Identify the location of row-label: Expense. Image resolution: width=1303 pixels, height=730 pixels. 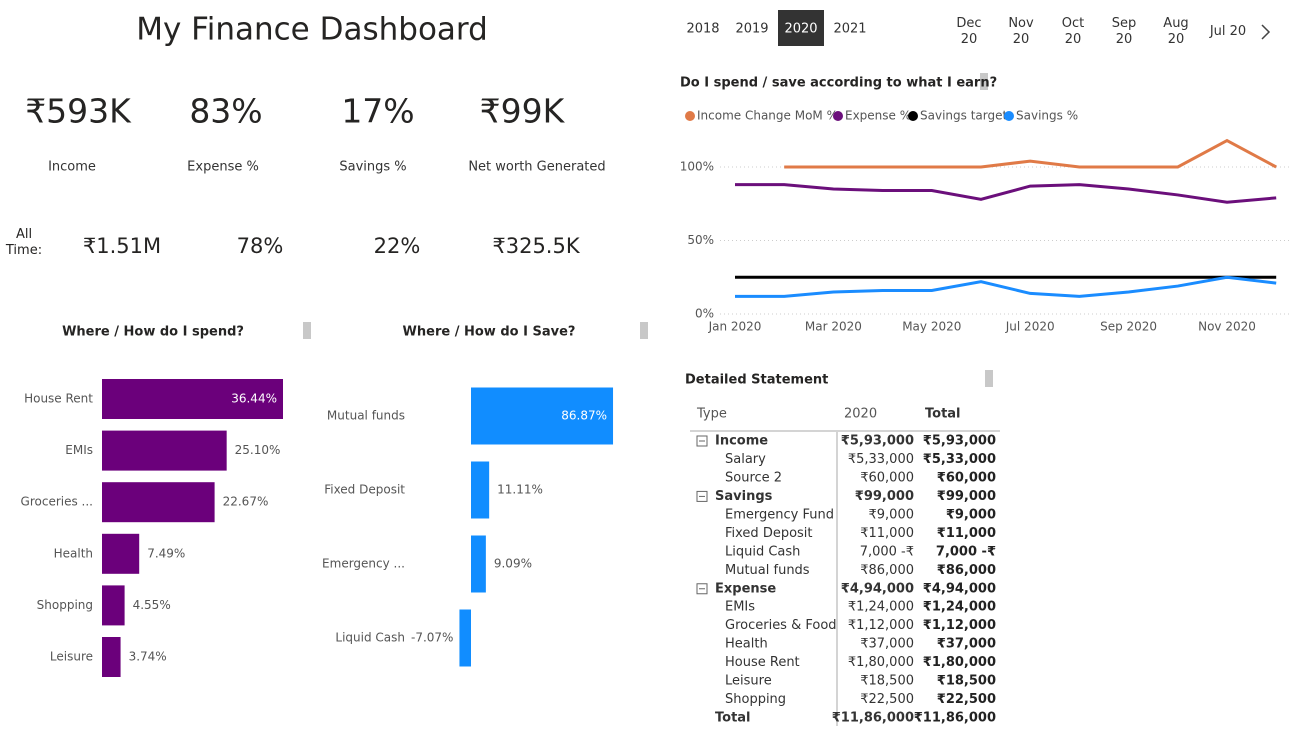
(745, 588).